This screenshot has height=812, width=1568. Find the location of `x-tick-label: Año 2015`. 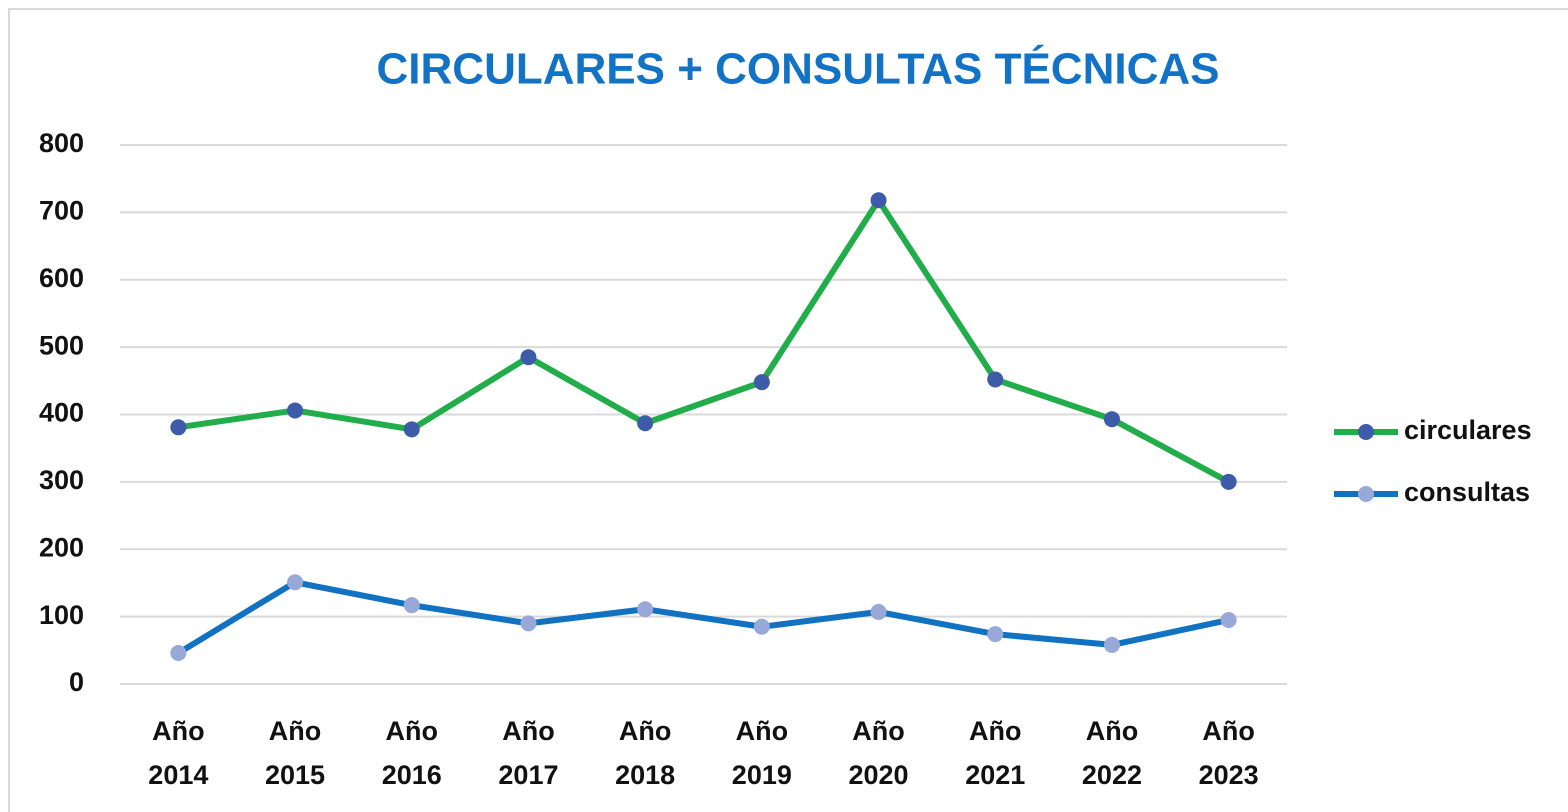

x-tick-label: Año 2015 is located at coordinates (295, 753).